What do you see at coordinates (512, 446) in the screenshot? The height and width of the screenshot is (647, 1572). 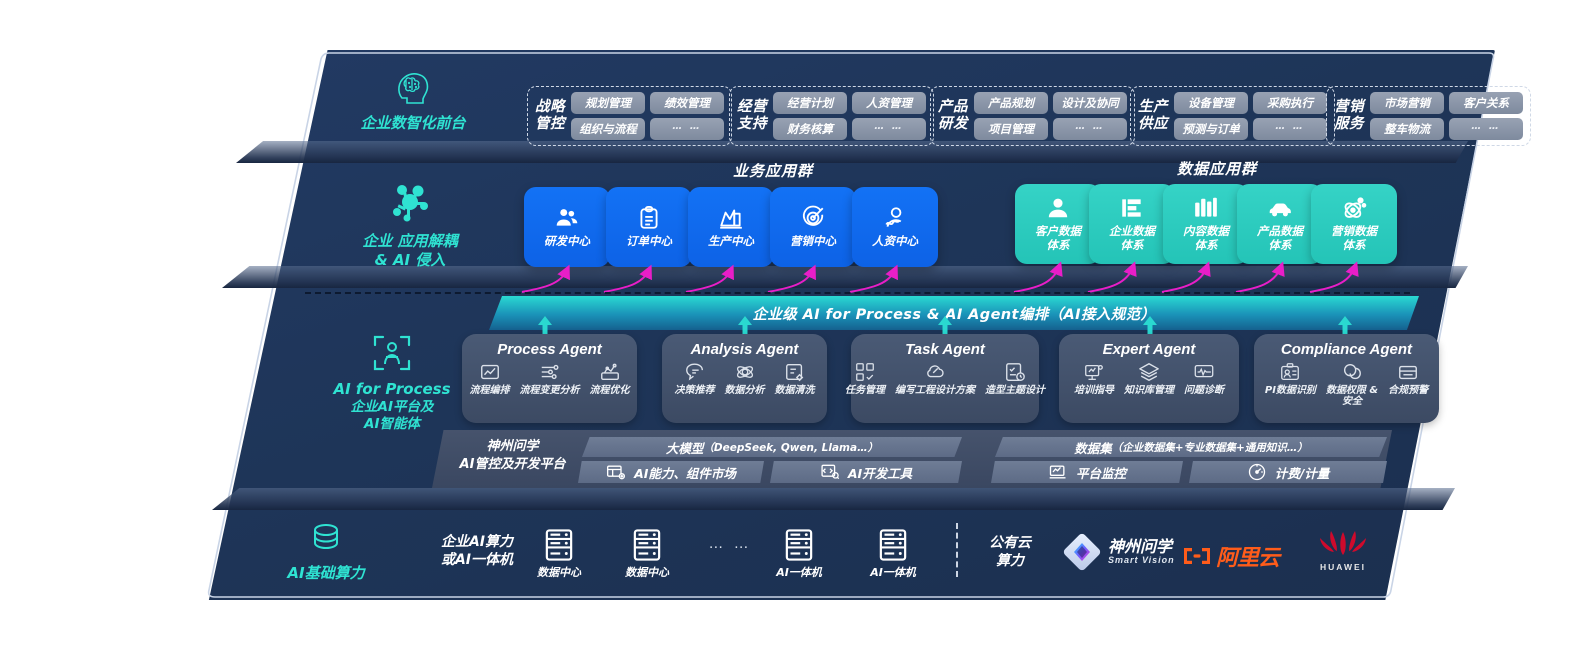 I see `platform-brand-line1: 神州问学` at bounding box center [512, 446].